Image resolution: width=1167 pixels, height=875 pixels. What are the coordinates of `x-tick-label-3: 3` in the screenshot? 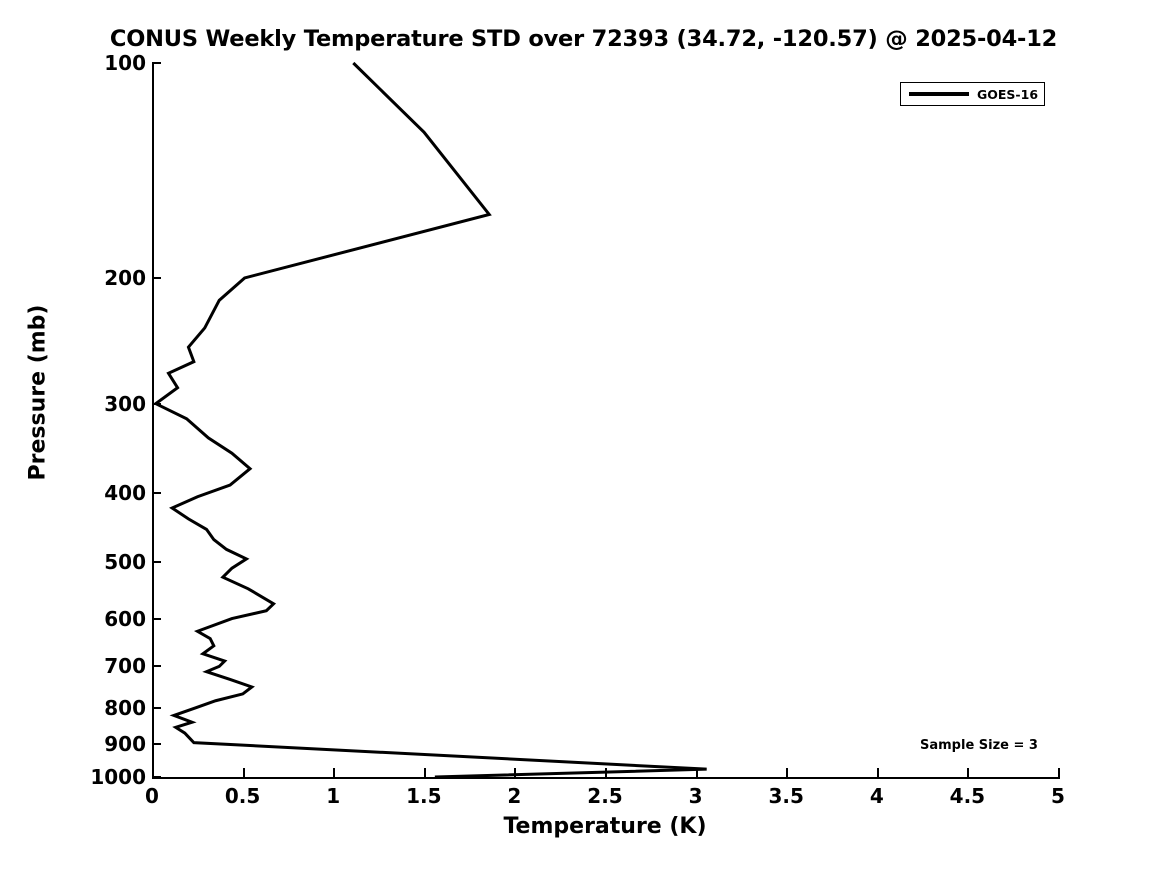 It's located at (695, 796).